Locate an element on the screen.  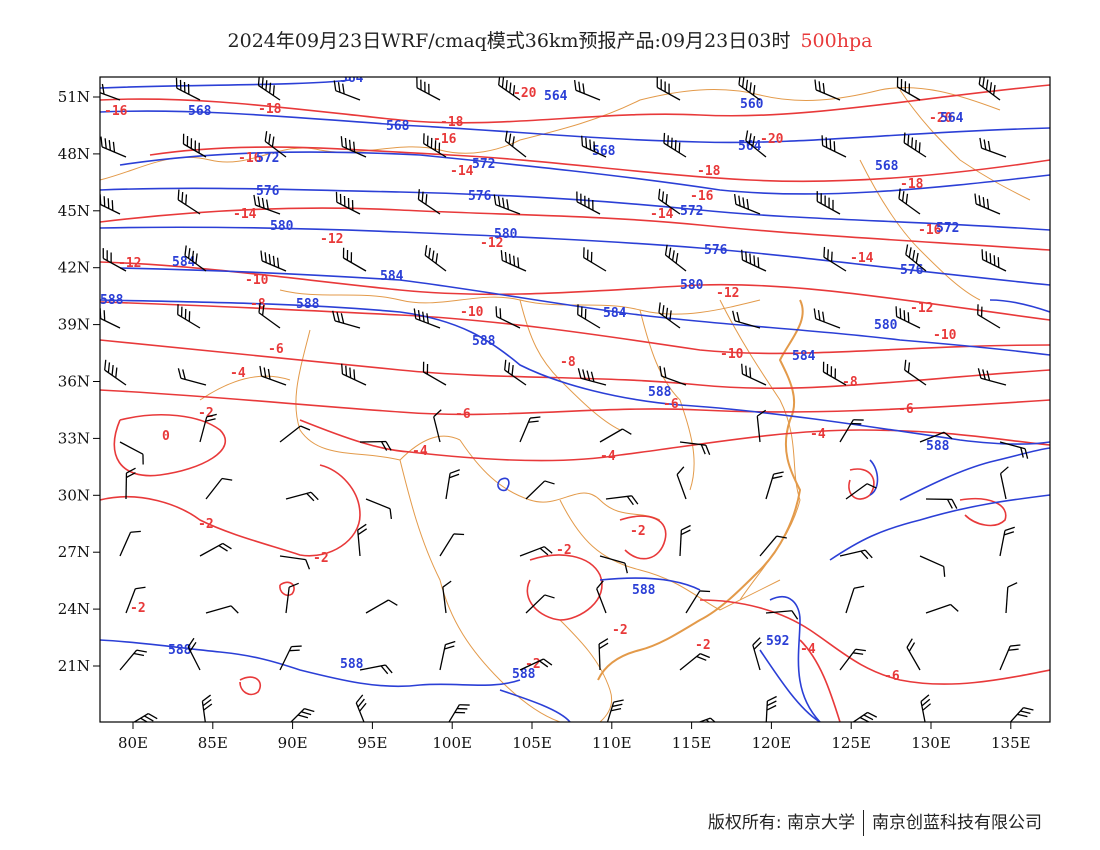
border-line is located at coordinates (480, 590).